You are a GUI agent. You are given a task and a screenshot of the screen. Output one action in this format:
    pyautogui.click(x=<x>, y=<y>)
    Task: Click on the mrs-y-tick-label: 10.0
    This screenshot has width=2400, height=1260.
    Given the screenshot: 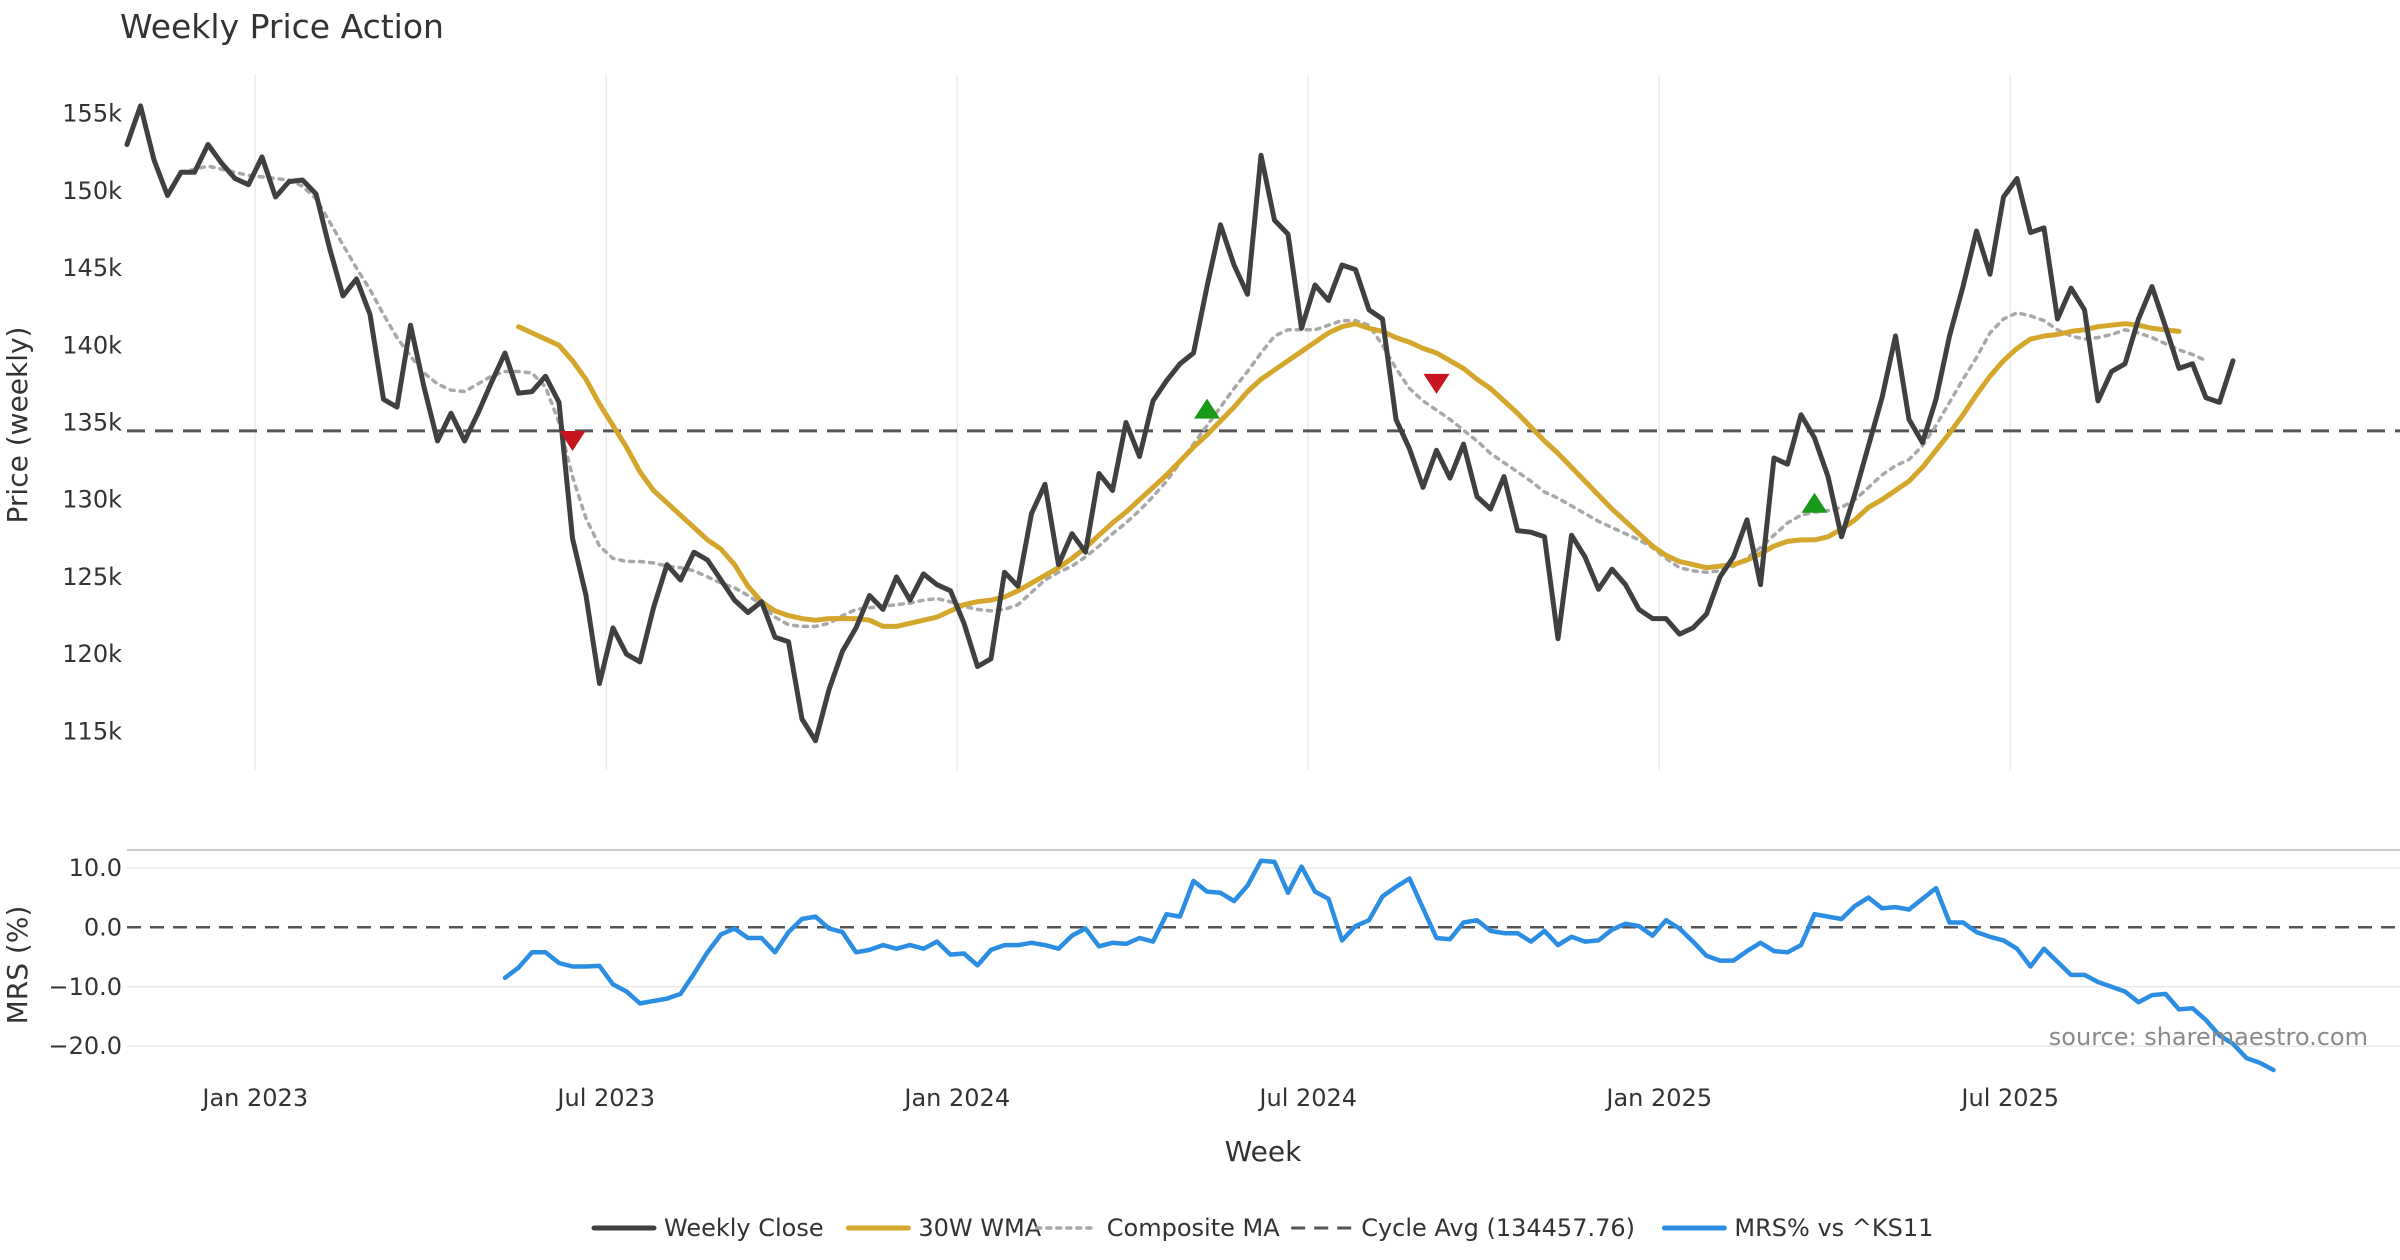 What is the action you would take?
    pyautogui.click(x=95, y=868)
    